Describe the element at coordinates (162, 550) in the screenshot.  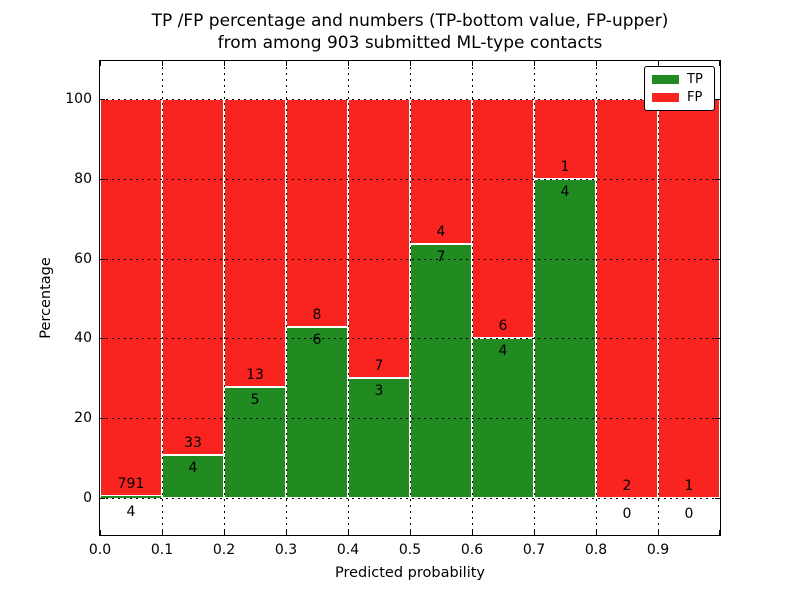
I see `x-tick-label: 0.1` at that location.